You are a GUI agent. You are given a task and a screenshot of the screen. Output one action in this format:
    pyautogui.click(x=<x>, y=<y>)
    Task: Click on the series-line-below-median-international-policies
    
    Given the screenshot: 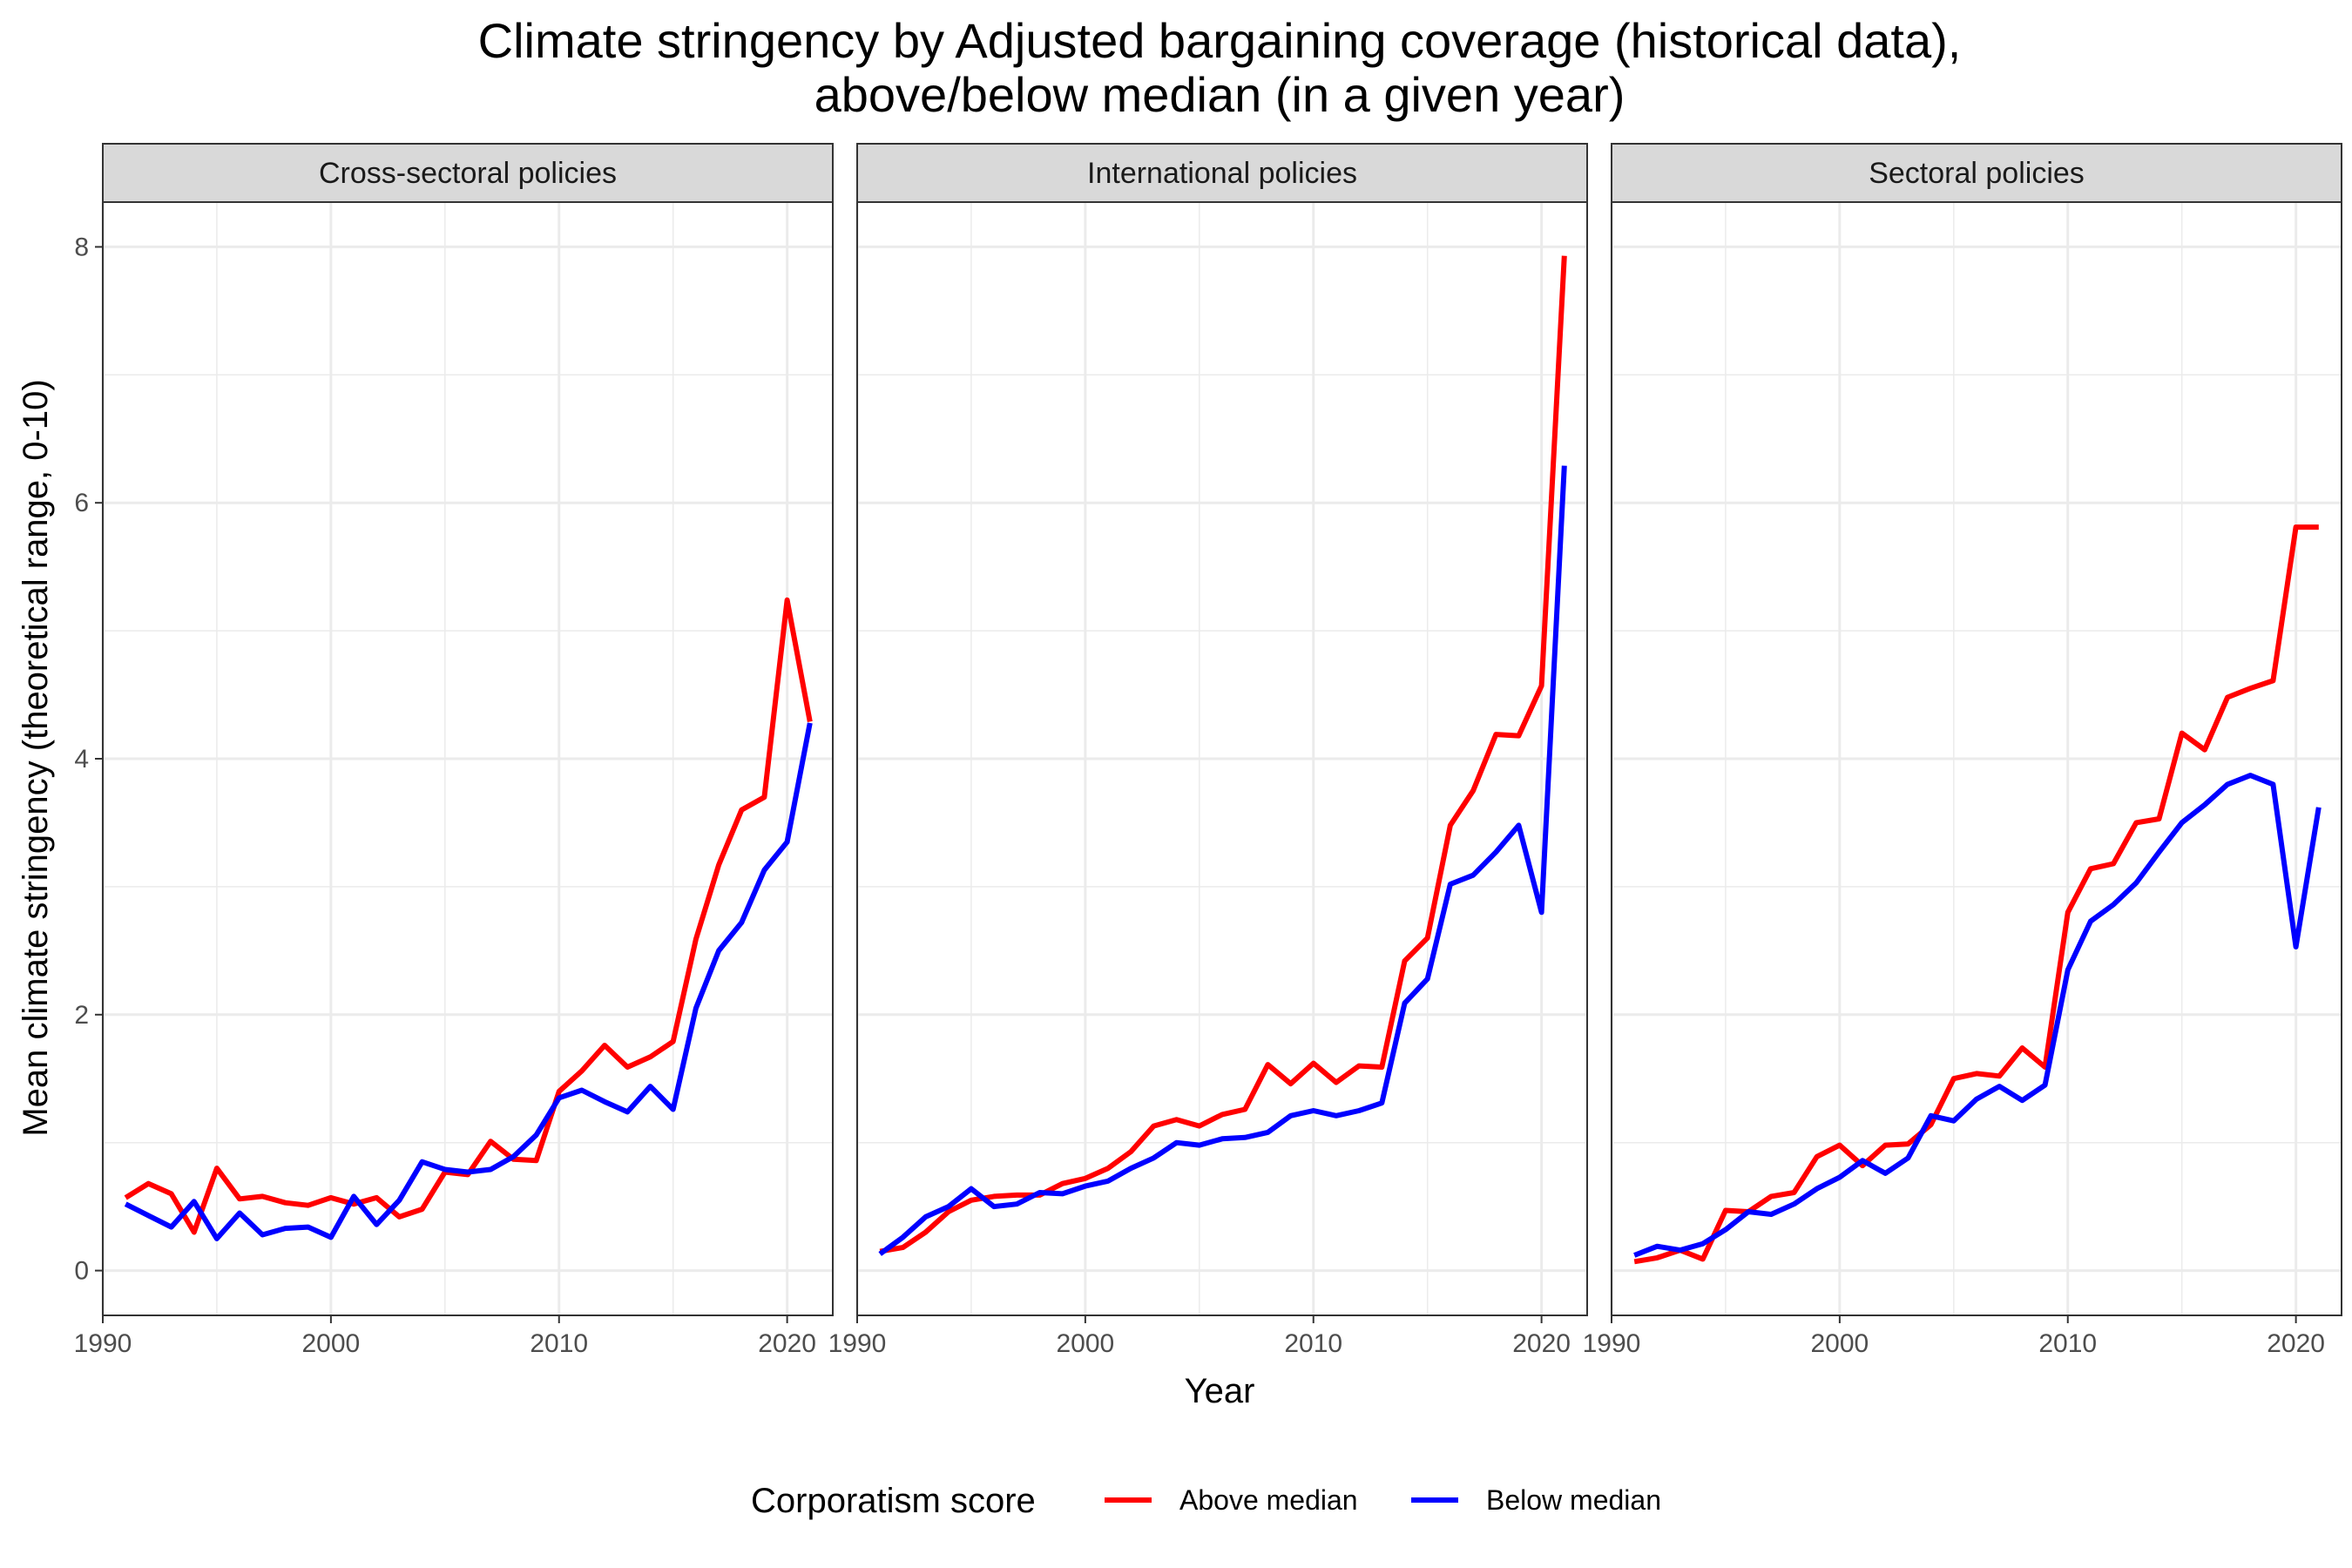 What is the action you would take?
    pyautogui.click(x=1222, y=860)
    